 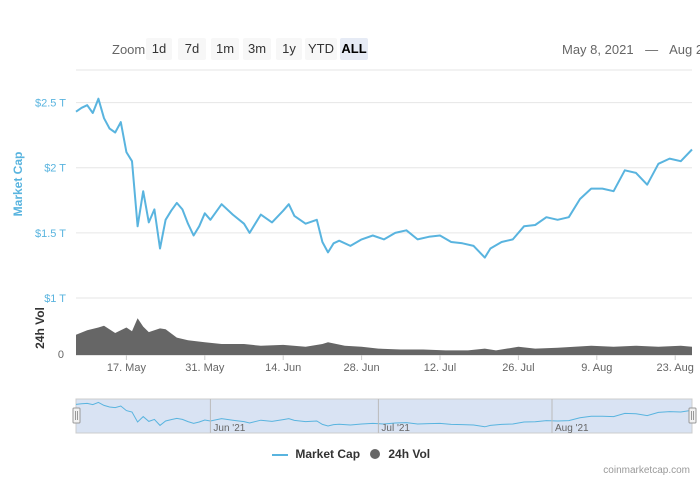 I want to click on range-button-ytd: YTD, so click(x=321, y=49).